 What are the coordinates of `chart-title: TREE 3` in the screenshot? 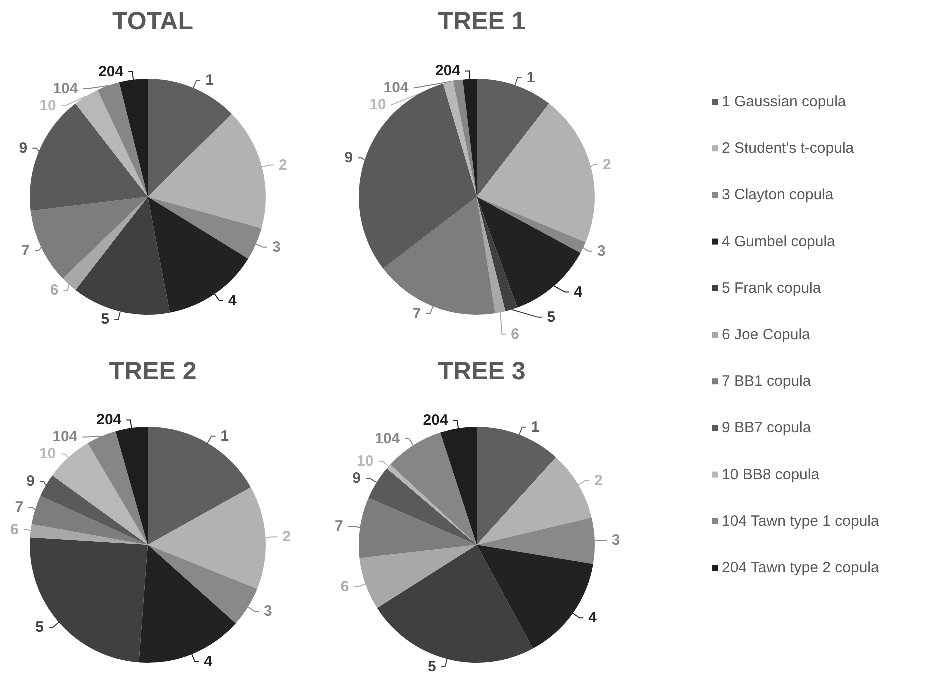 It's located at (482, 372).